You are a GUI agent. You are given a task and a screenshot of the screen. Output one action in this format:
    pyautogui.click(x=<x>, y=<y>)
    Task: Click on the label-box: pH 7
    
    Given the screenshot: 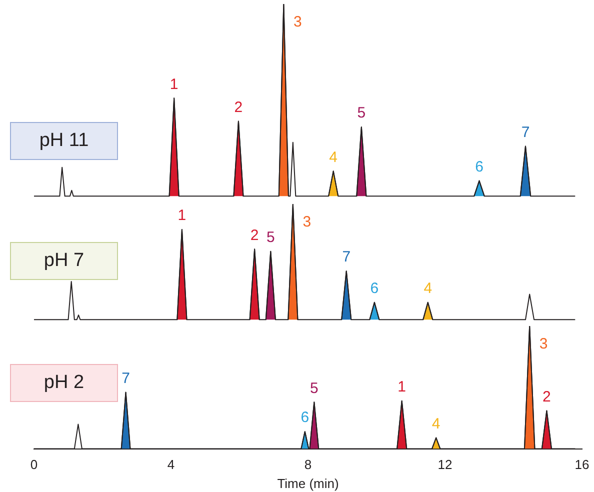 What is the action you would take?
    pyautogui.click(x=64, y=261)
    